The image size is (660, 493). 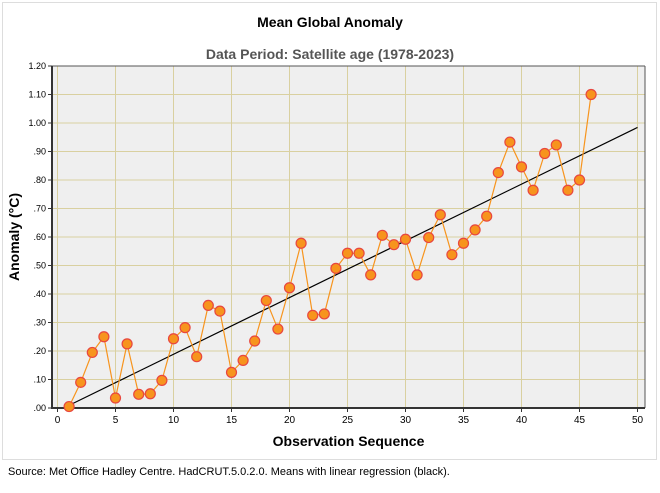 I want to click on y-tick-label: .70, so click(x=39, y=209).